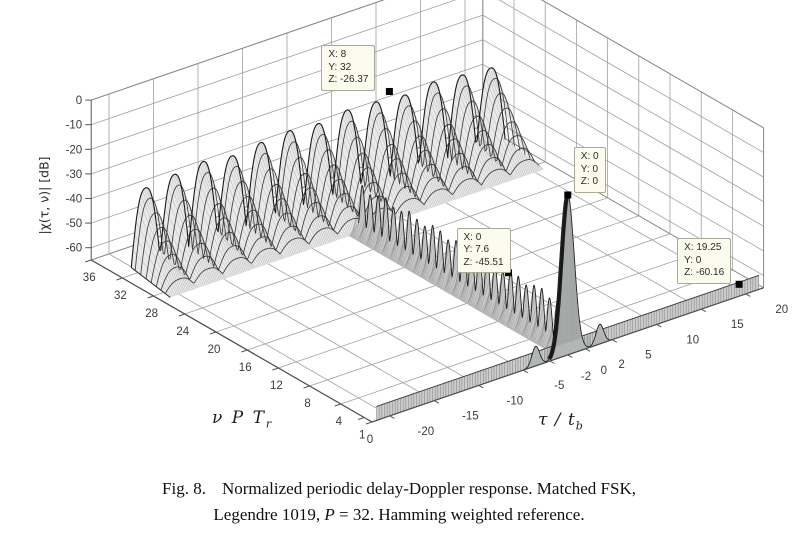  What do you see at coordinates (74, 249) in the screenshot?
I see `svg-text: -60` at bounding box center [74, 249].